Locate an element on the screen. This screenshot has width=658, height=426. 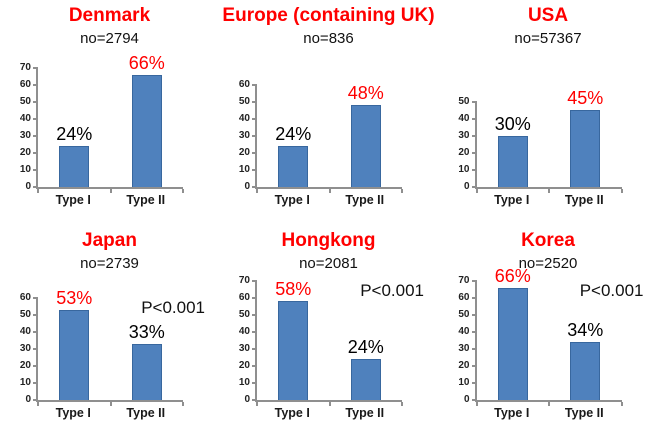
value-label: 30% is located at coordinates (512, 124).